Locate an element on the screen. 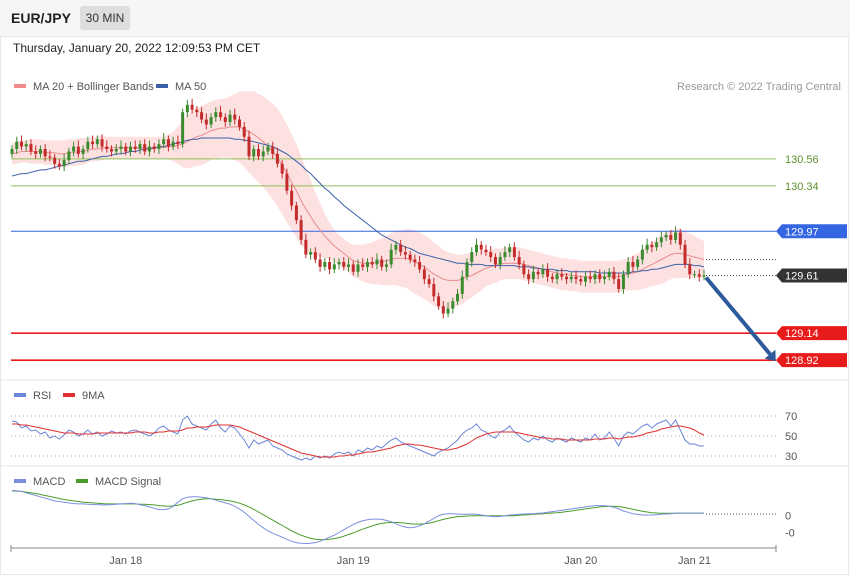 The width and height of the screenshot is (850, 576). rsi-line is located at coordinates (357, 438).